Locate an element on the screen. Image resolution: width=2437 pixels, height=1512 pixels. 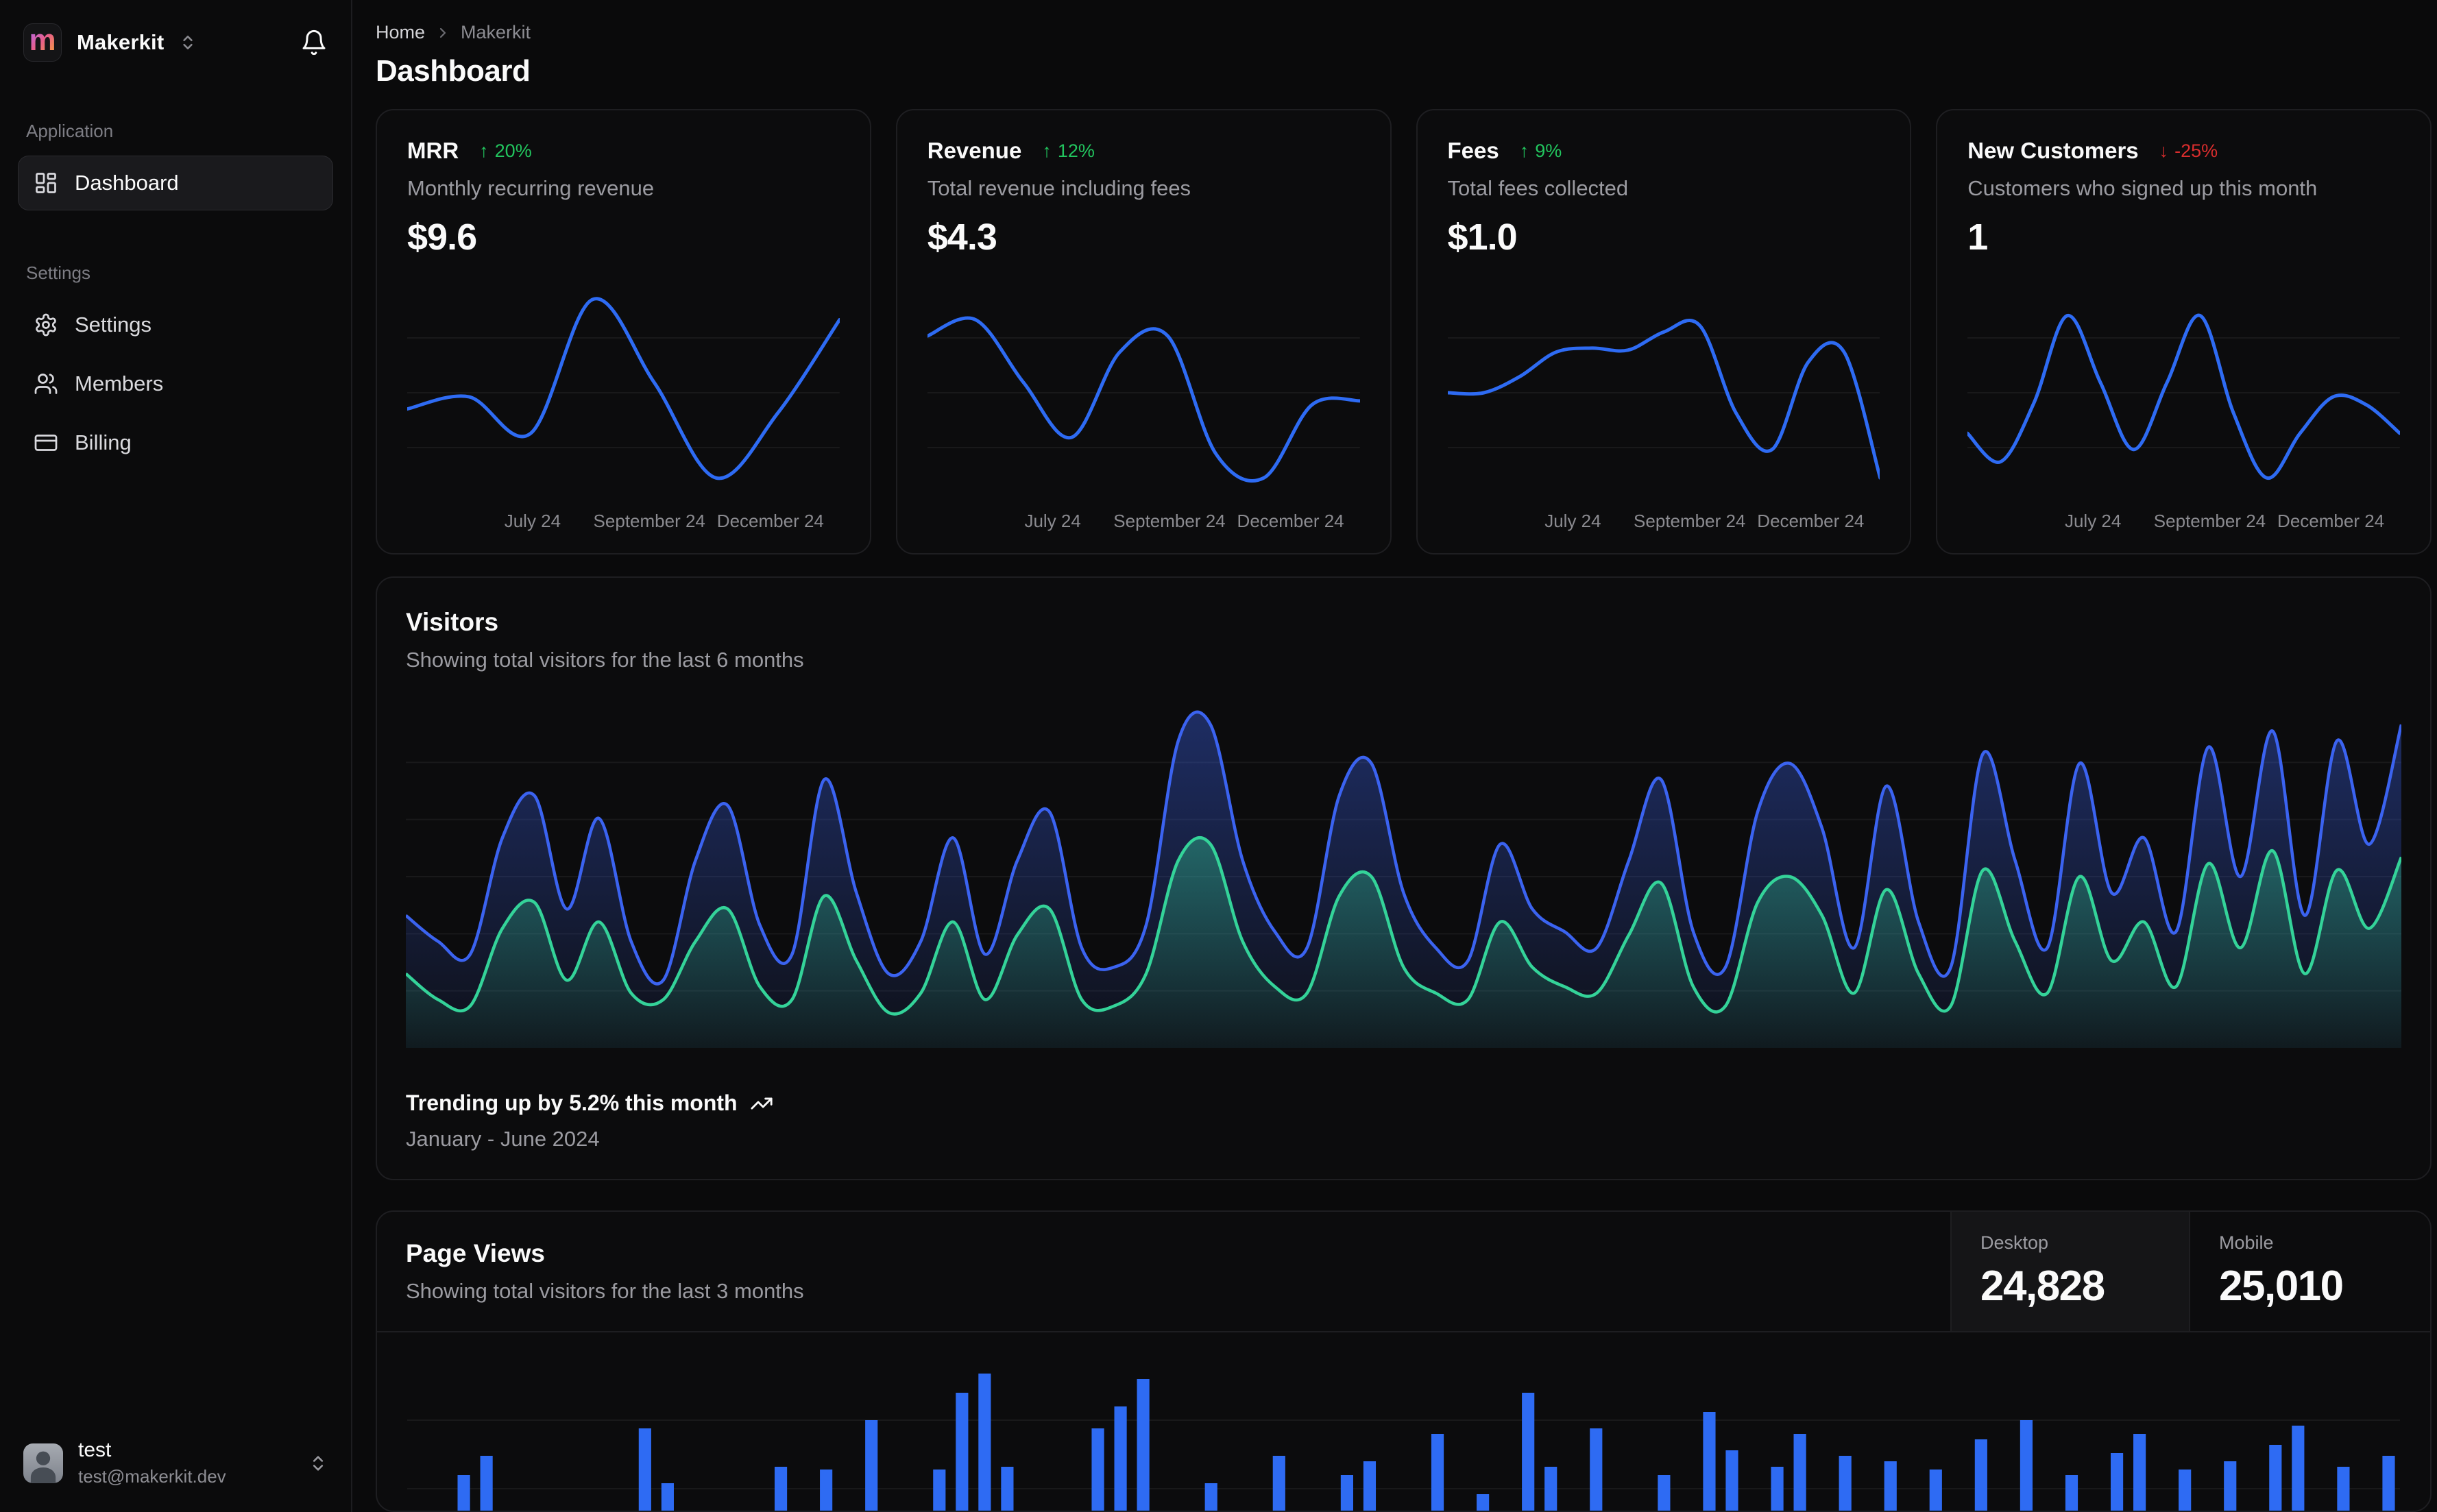
stat-subtitle: Customers who signed up this month is located at coordinates (2143, 188).